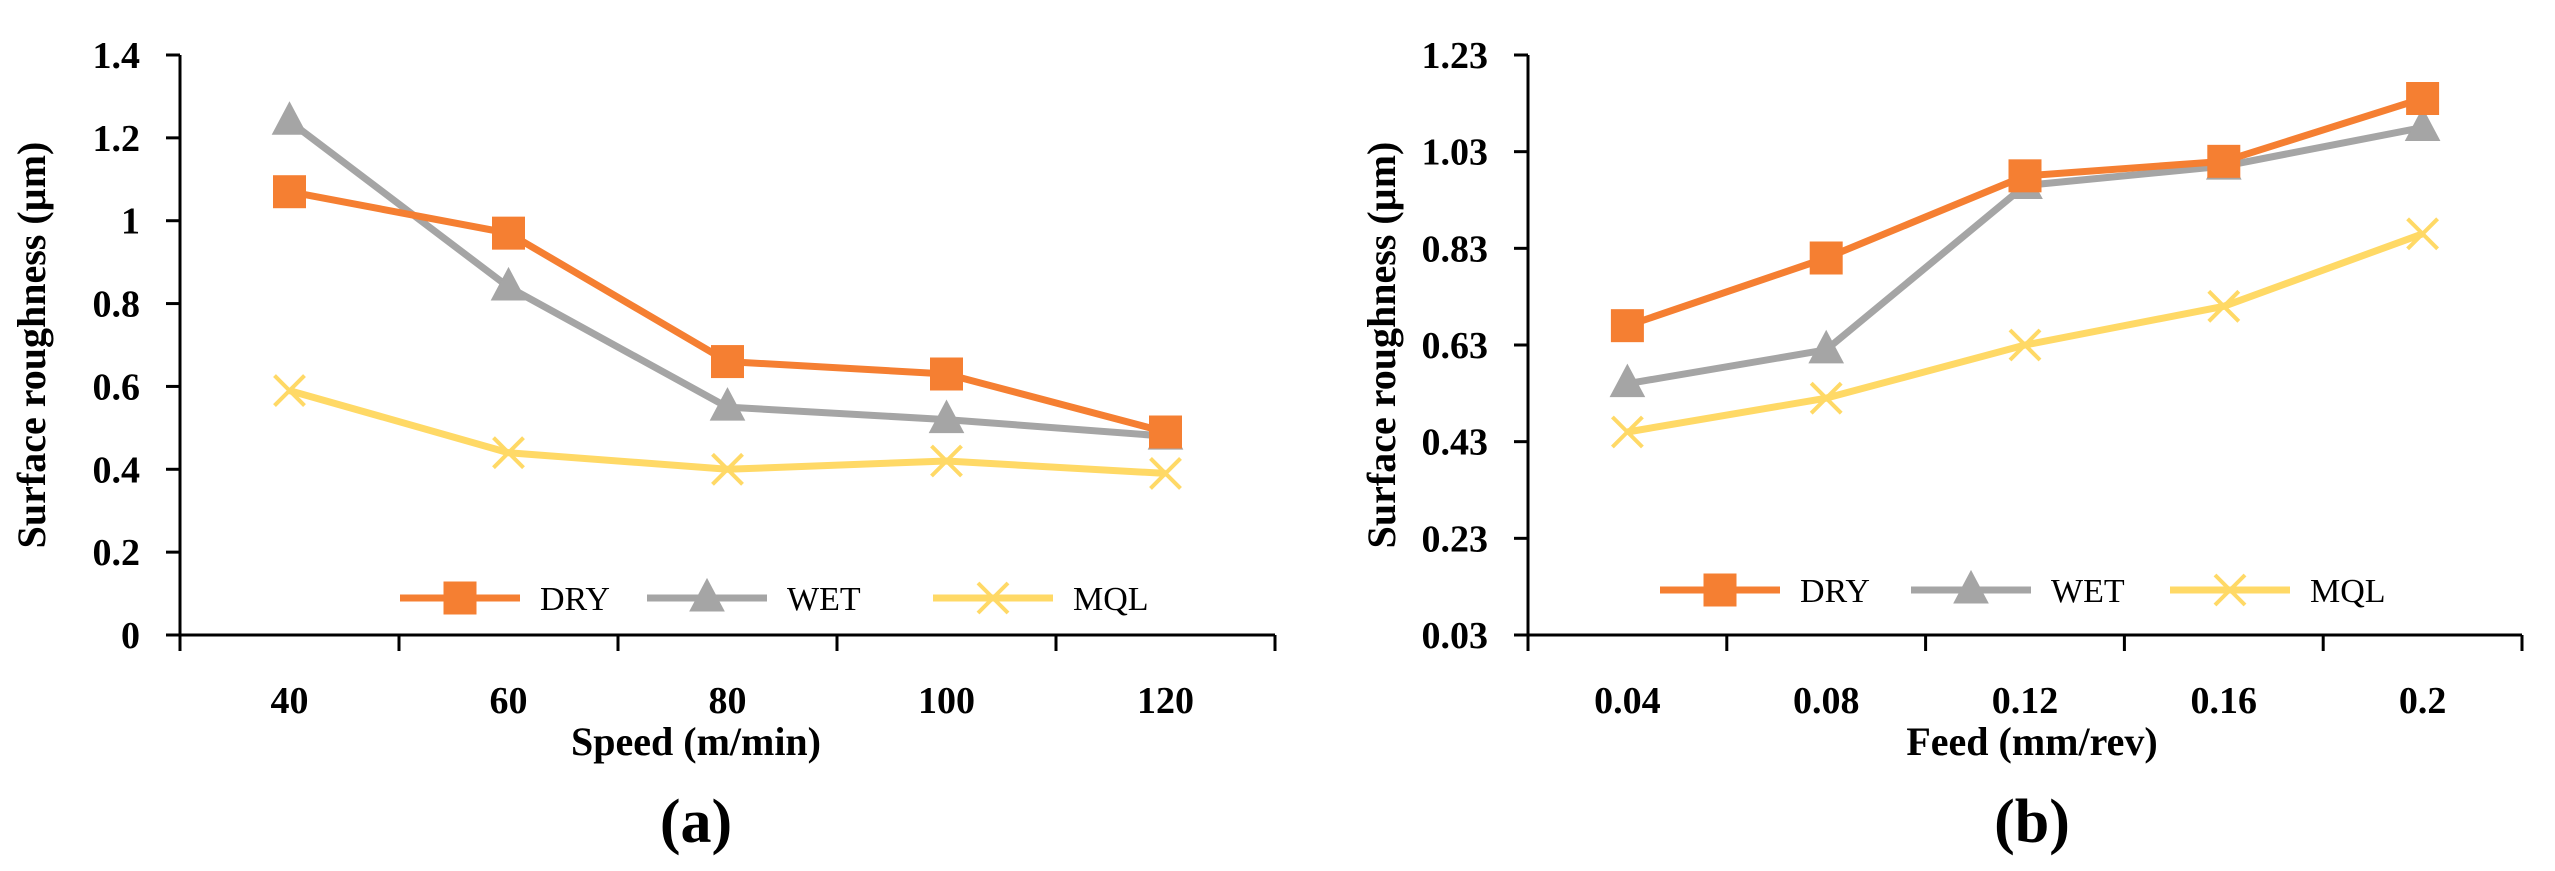 The image size is (2555, 871). What do you see at coordinates (130, 636) in the screenshot?
I see `y-tick-label: 0` at bounding box center [130, 636].